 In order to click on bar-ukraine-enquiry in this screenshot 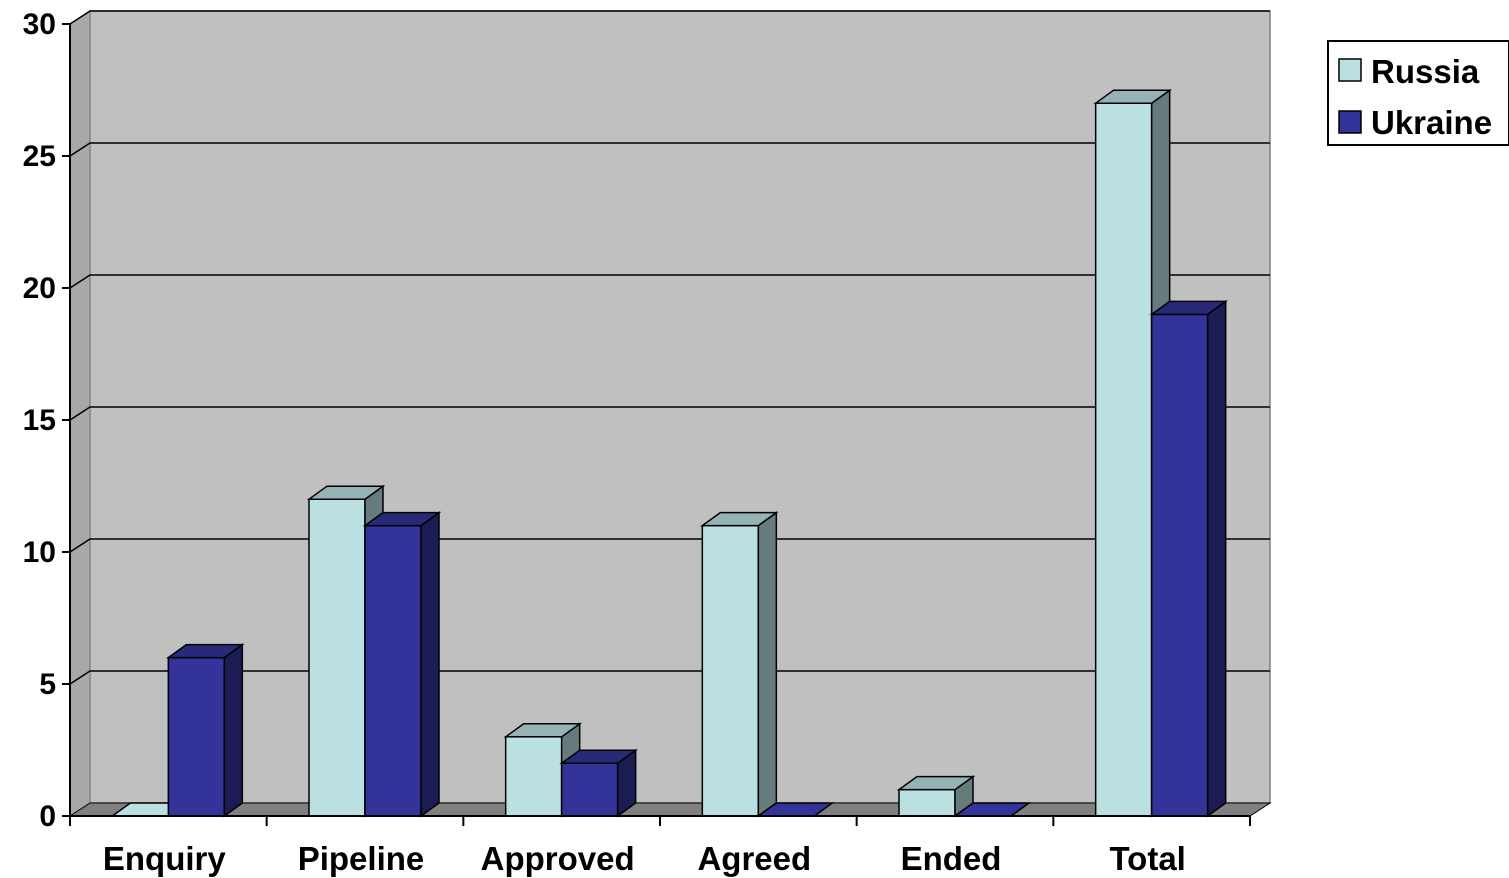, I will do `click(205, 730)`.